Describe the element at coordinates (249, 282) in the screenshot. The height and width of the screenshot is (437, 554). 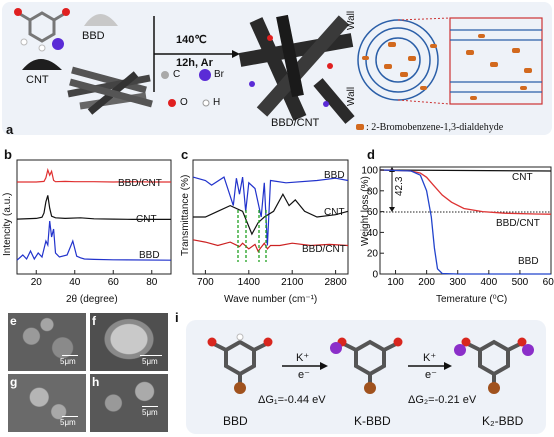
I see `chart-c-tick-label: 1400` at that location.